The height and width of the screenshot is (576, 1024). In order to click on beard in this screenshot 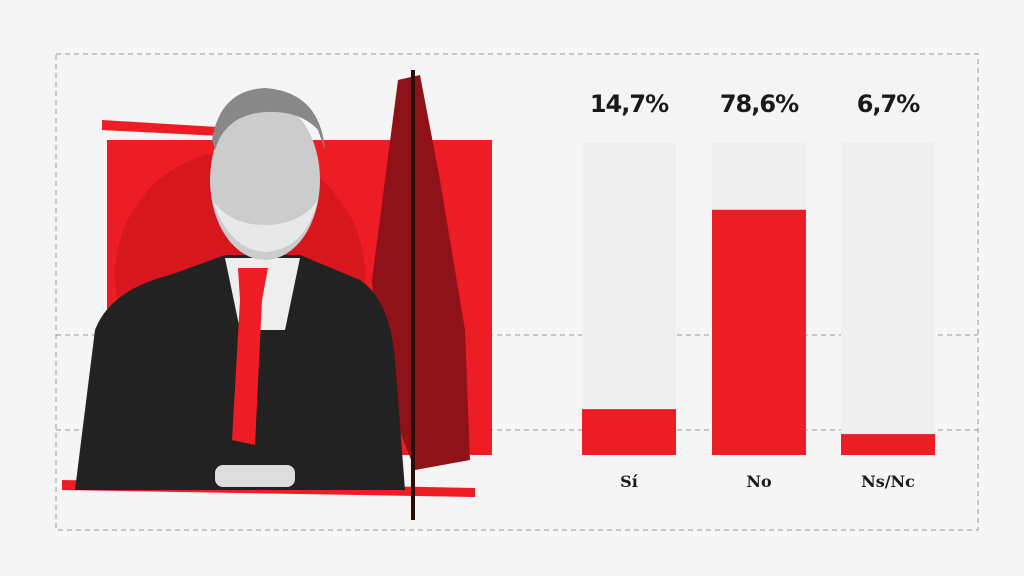, I will do `click(265, 226)`.